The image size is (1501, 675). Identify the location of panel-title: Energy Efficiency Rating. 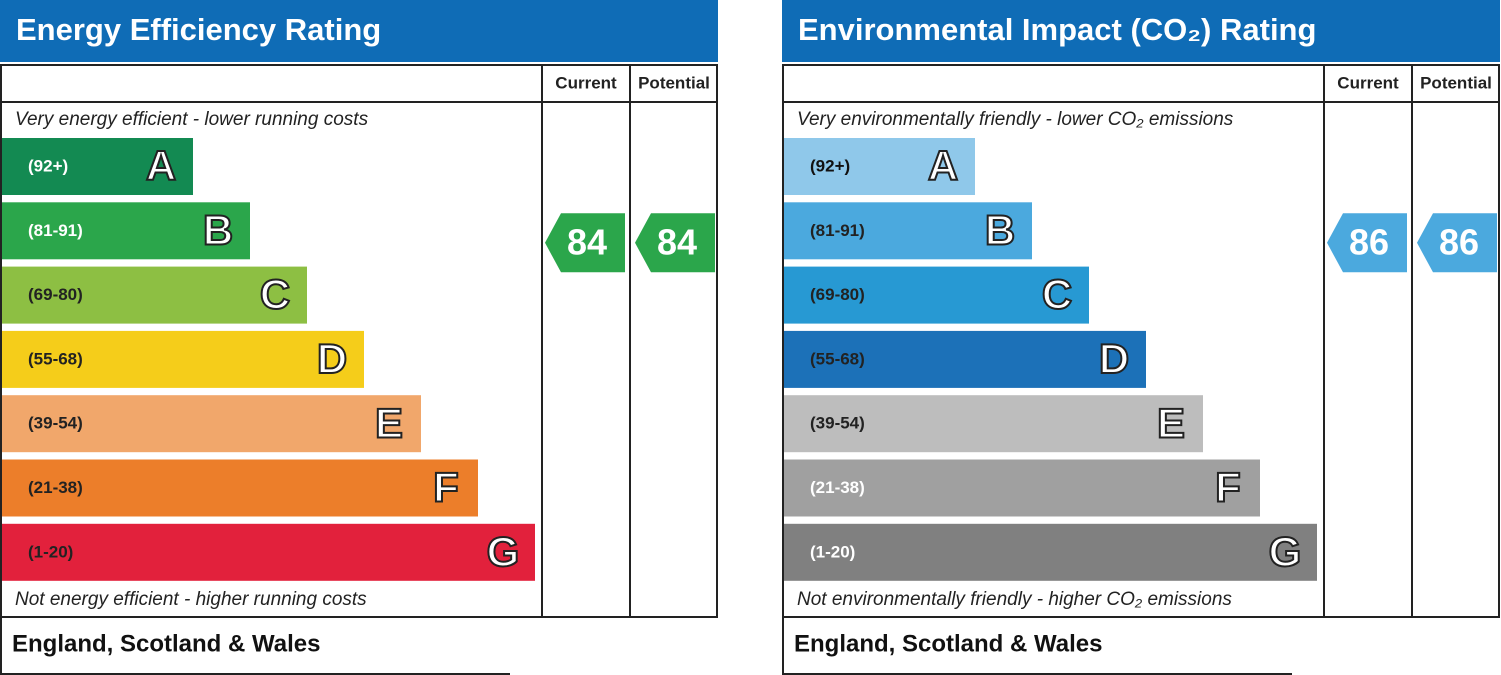
(198, 29).